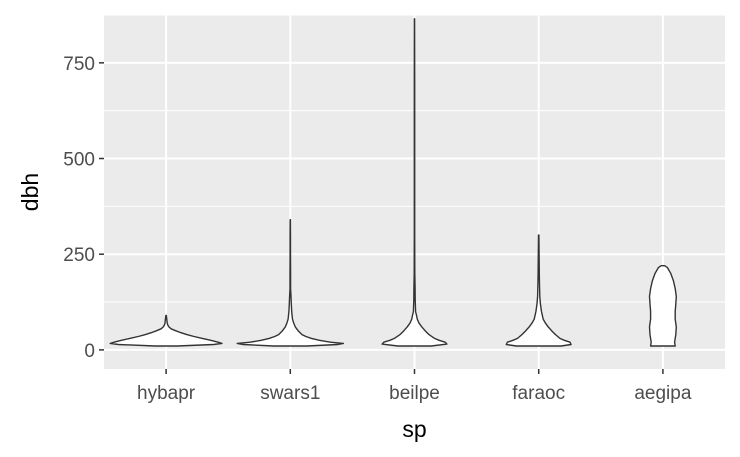  I want to click on x-tick-label-hybapr: hybapr, so click(166, 393).